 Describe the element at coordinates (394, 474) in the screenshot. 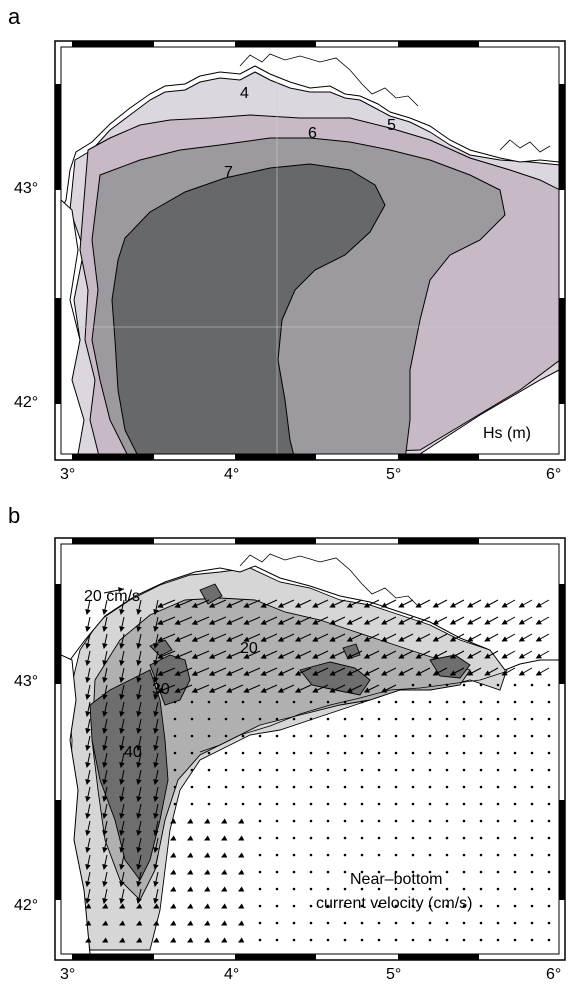

I see `panel-a-xtick-5: 5°` at that location.